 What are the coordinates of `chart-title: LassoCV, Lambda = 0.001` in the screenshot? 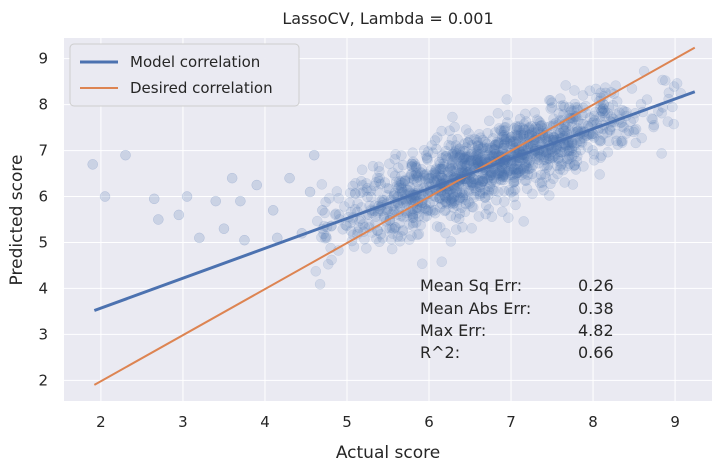 It's located at (387, 18).